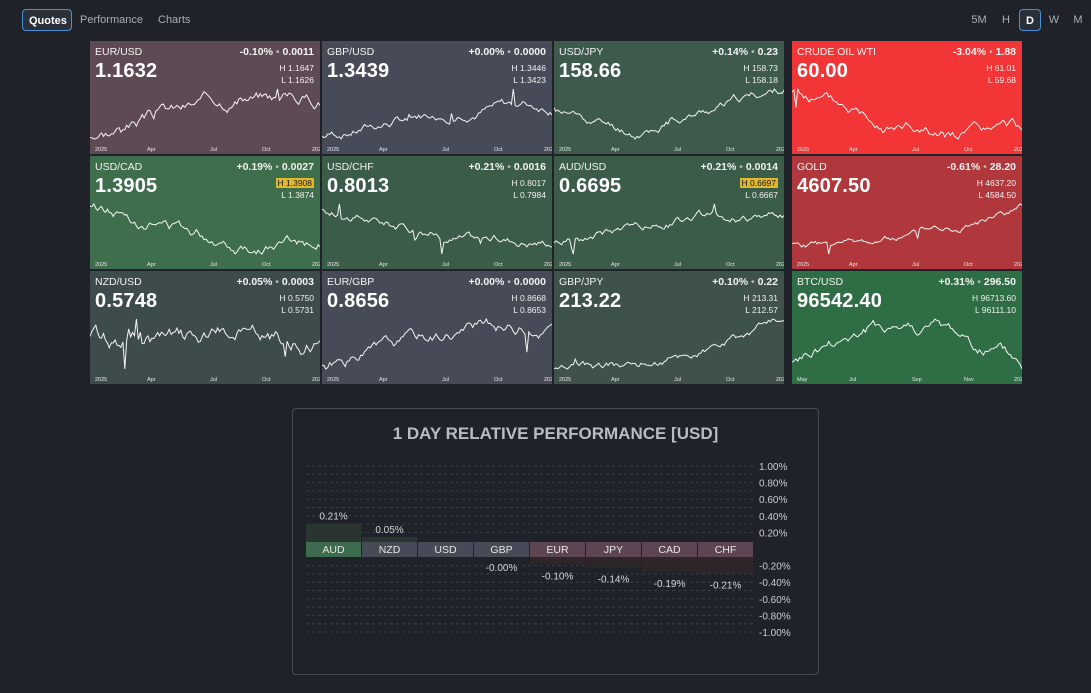 Image resolution: width=1091 pixels, height=693 pixels. I want to click on quote-change-abs: 0.0014, so click(761, 167).